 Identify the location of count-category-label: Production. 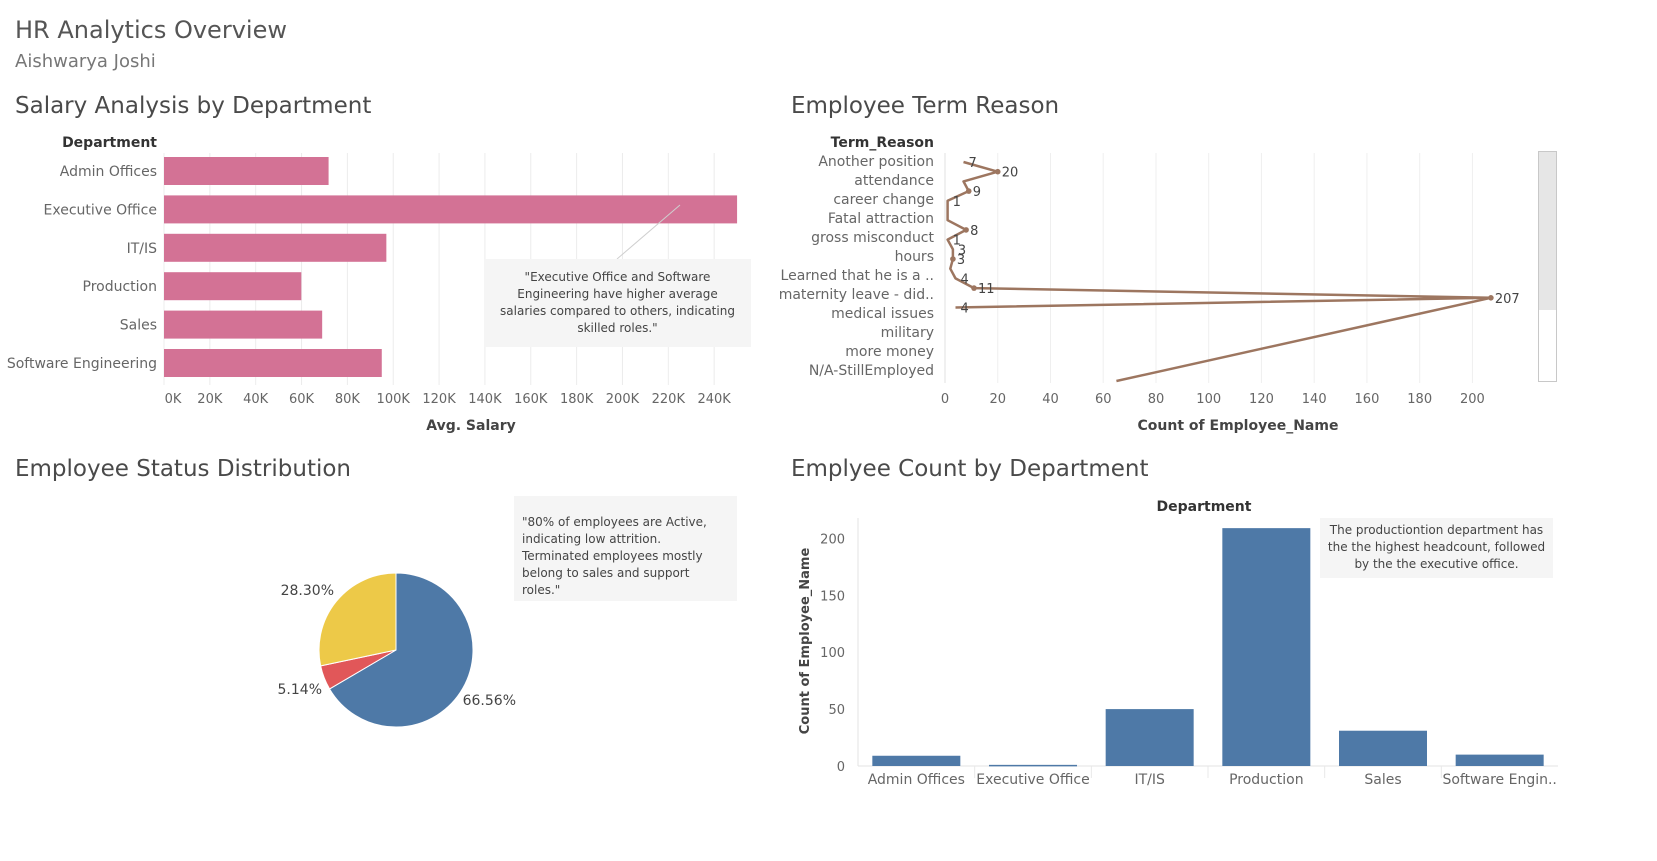
(1266, 780).